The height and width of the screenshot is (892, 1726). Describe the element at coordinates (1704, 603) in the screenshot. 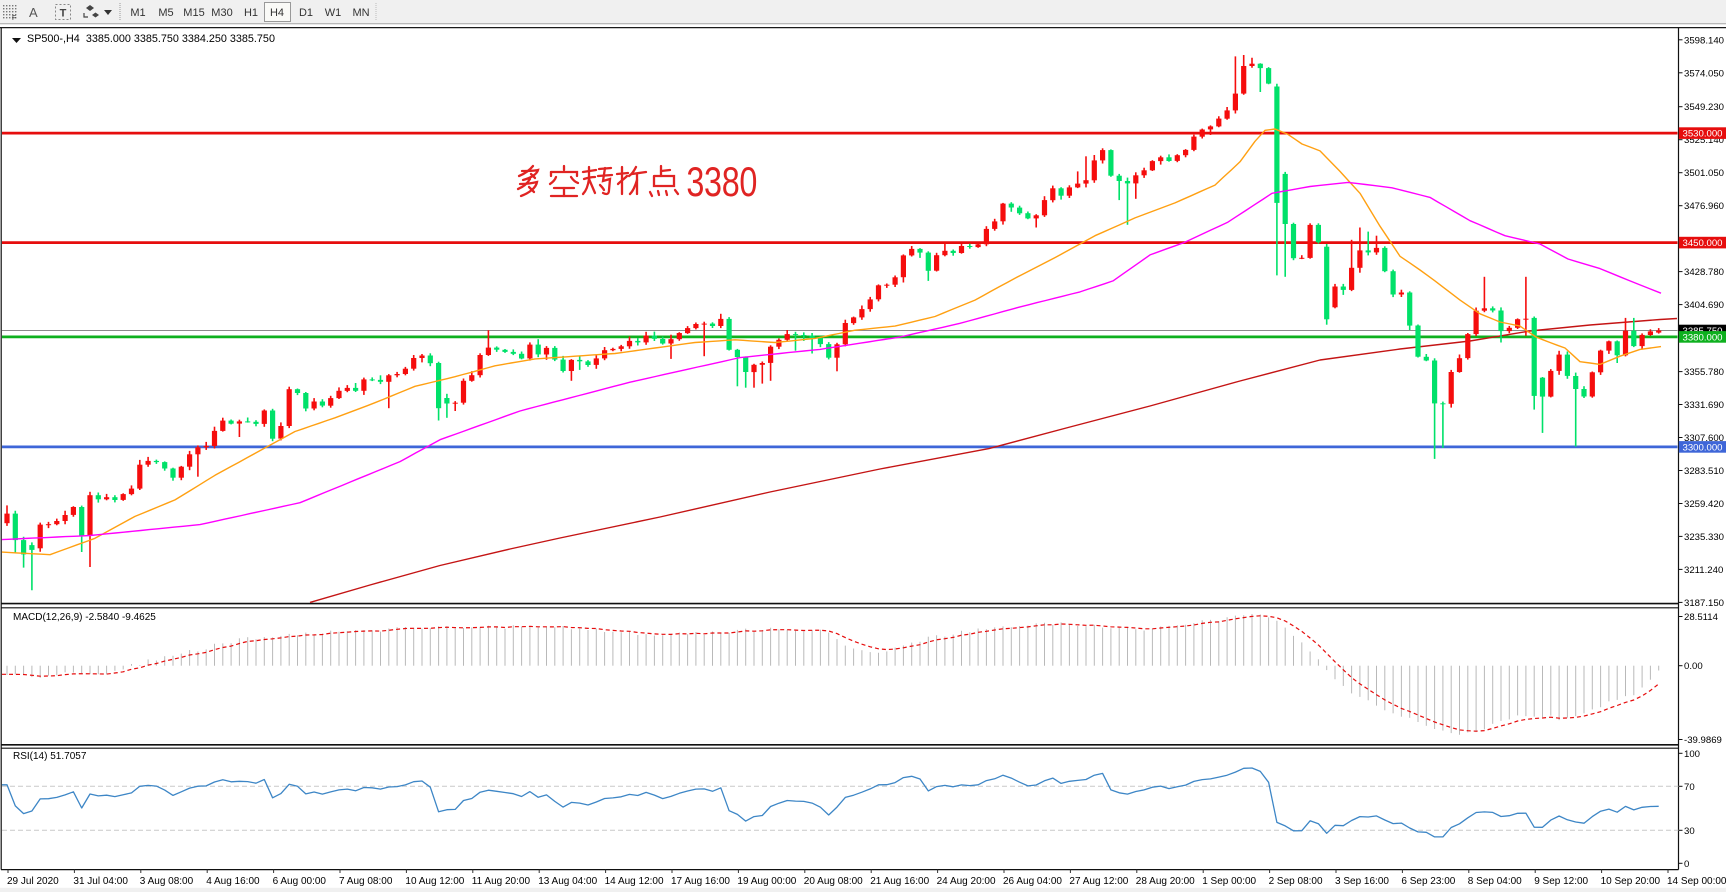

I see `svg-text: 3187.150` at that location.